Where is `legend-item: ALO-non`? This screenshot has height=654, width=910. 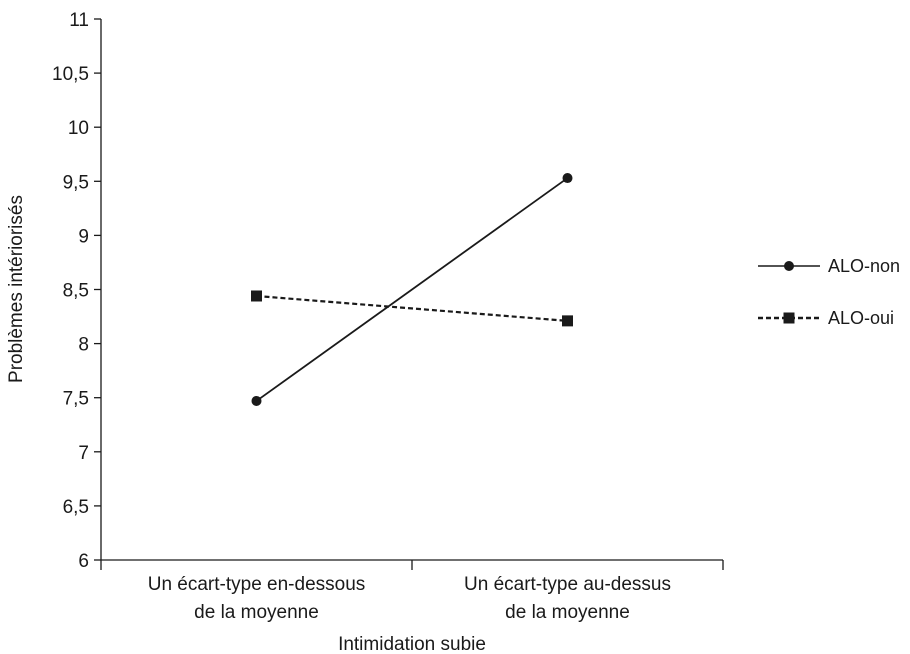
legend-item: ALO-non is located at coordinates (829, 266).